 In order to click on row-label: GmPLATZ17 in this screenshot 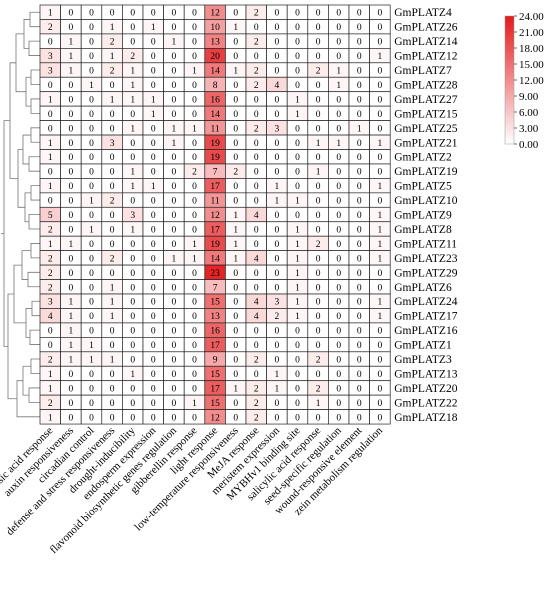, I will do `click(426, 317)`.